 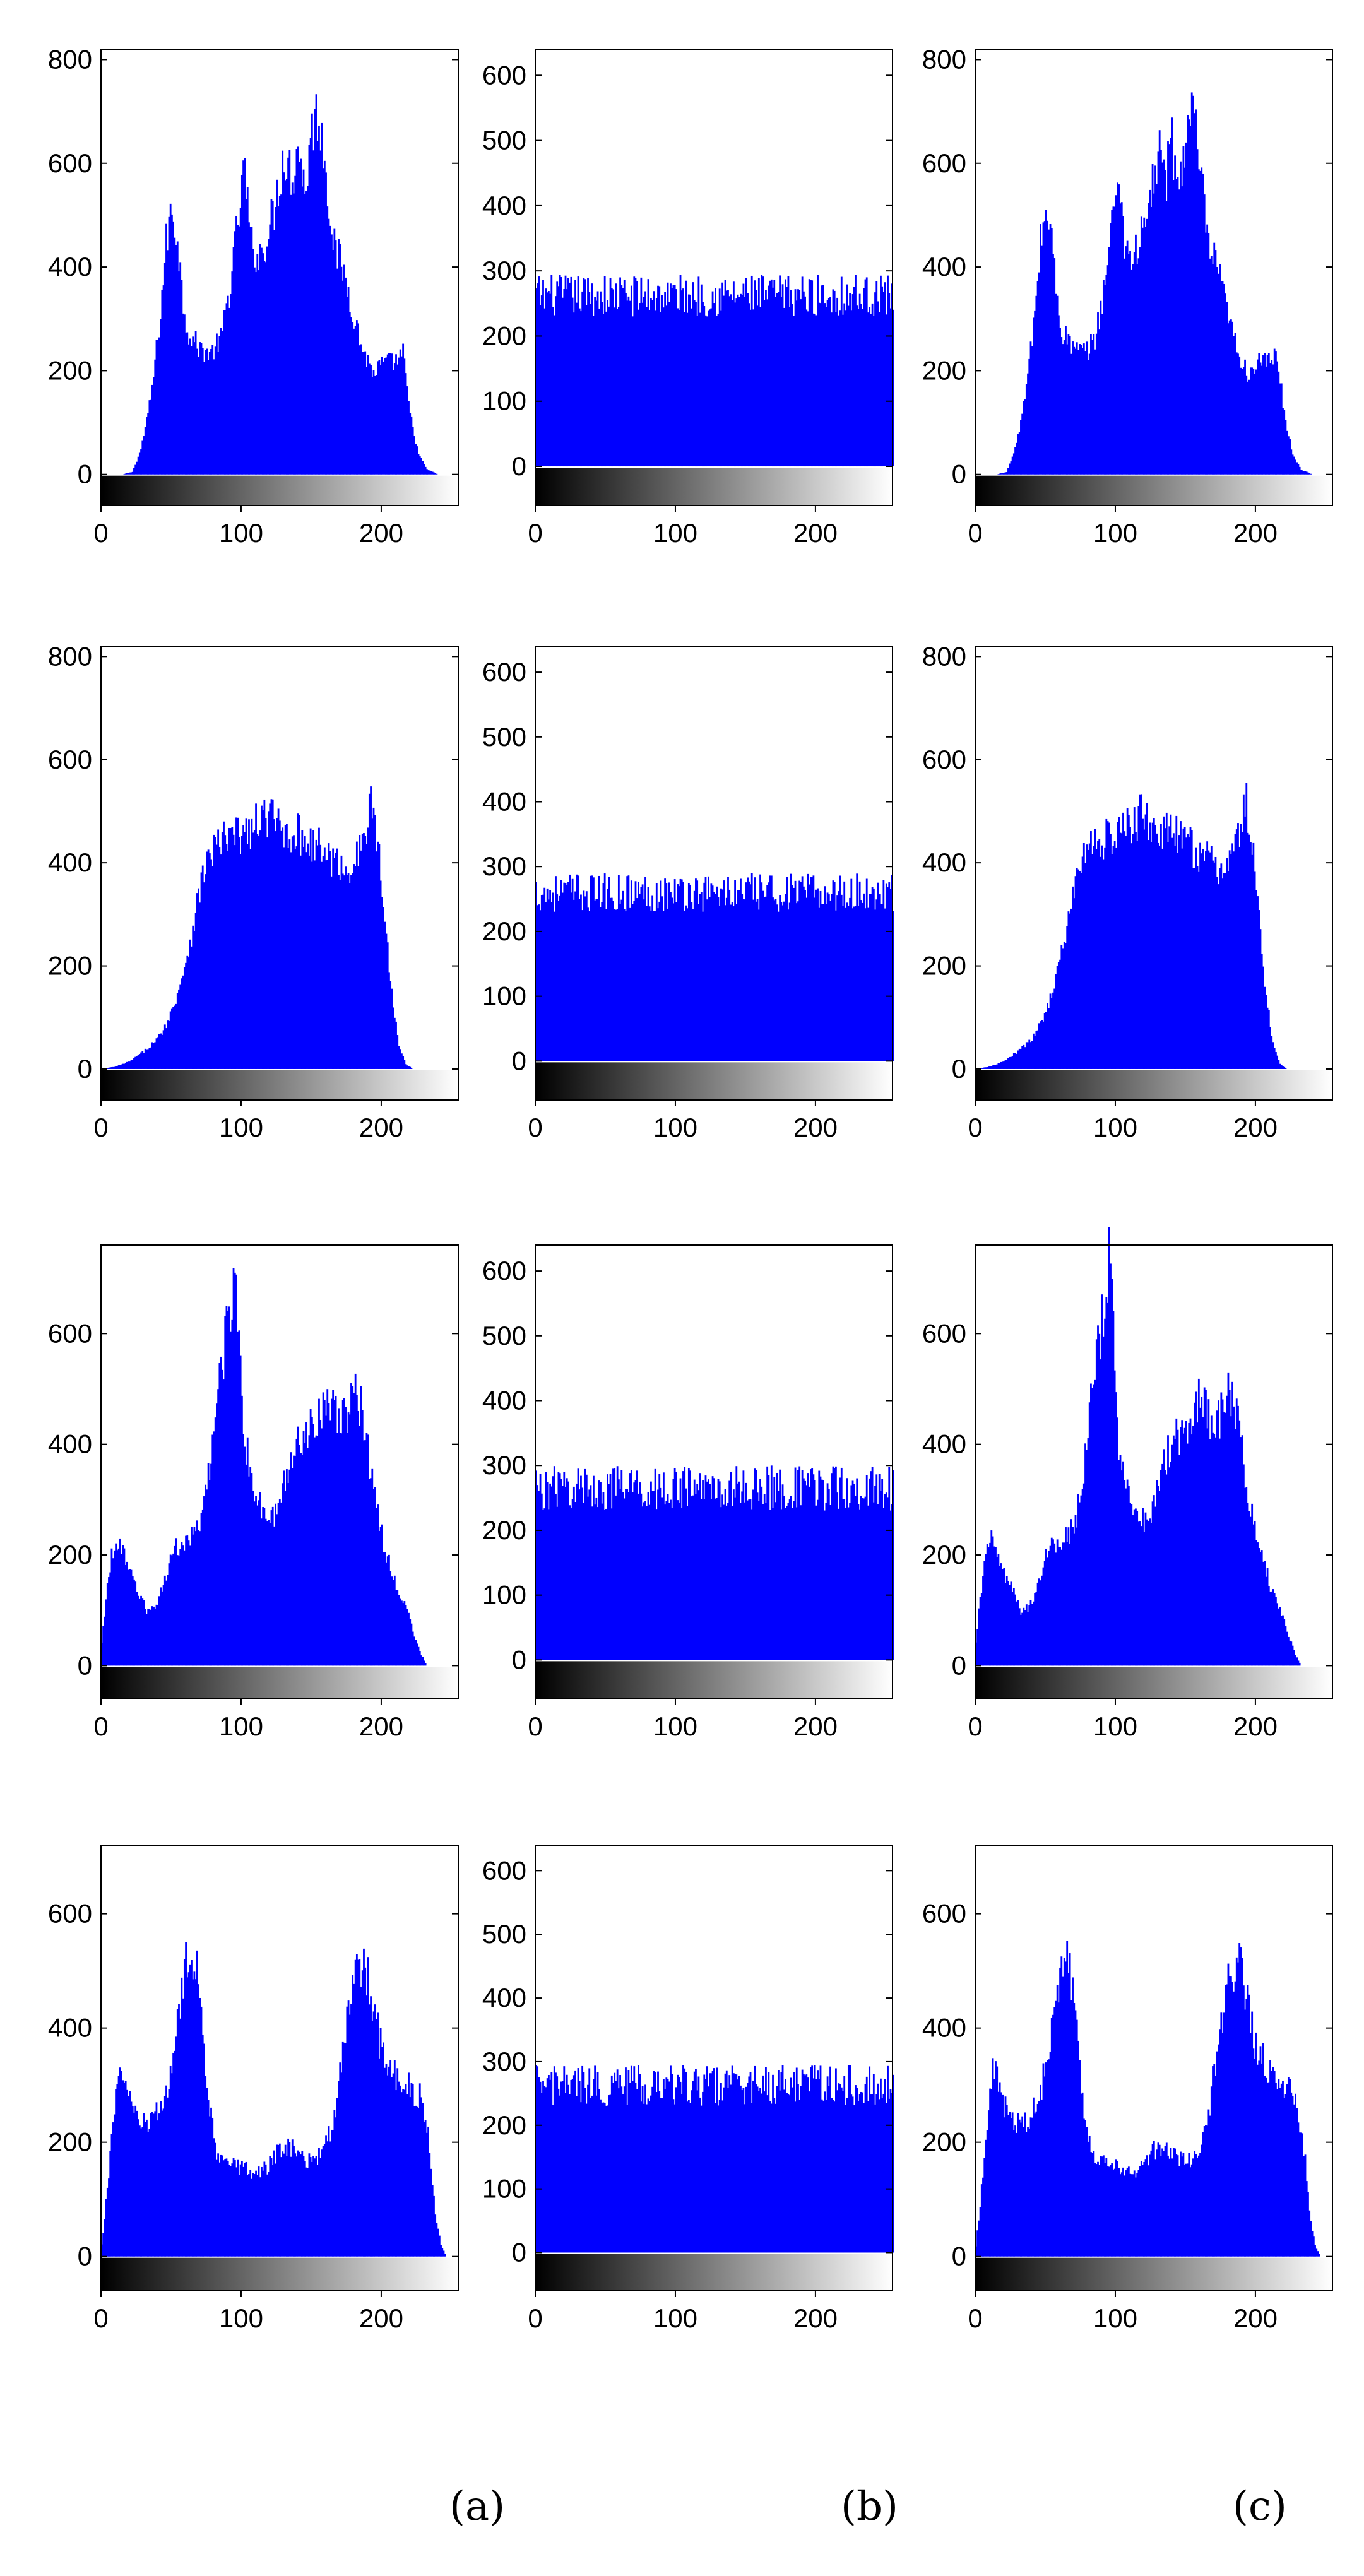 I want to click on x-tick-label: 0, so click(x=975, y=1128).